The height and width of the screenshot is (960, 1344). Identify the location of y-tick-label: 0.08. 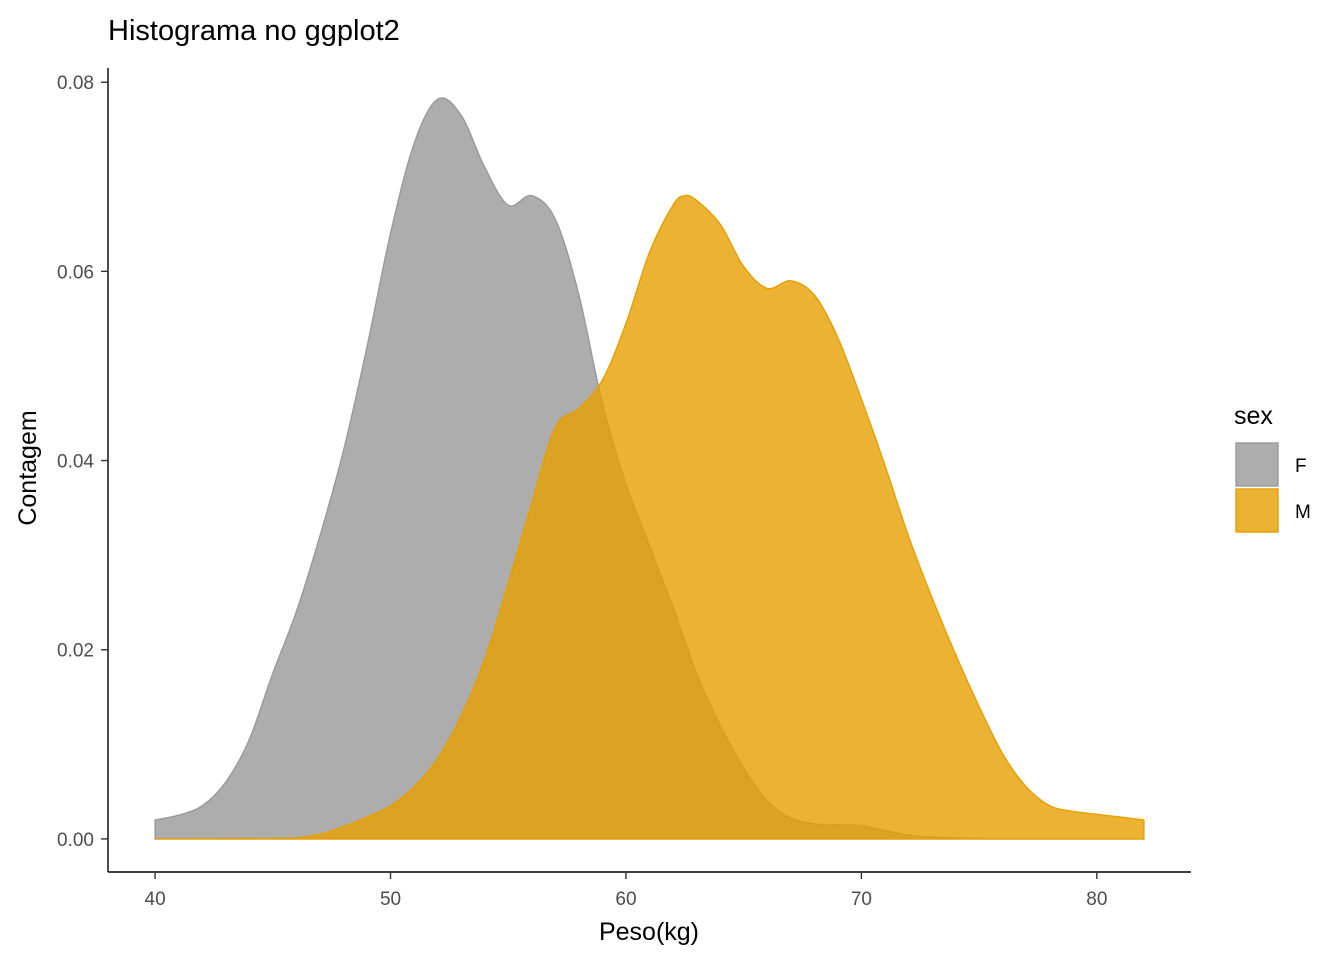
(75, 83).